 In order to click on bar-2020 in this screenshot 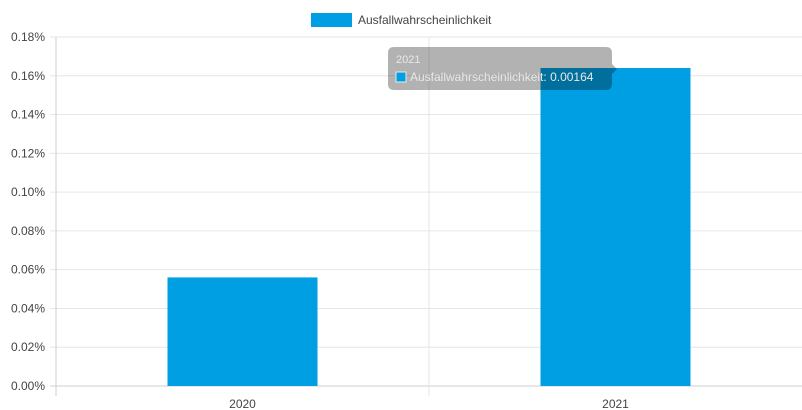, I will do `click(242, 331)`.